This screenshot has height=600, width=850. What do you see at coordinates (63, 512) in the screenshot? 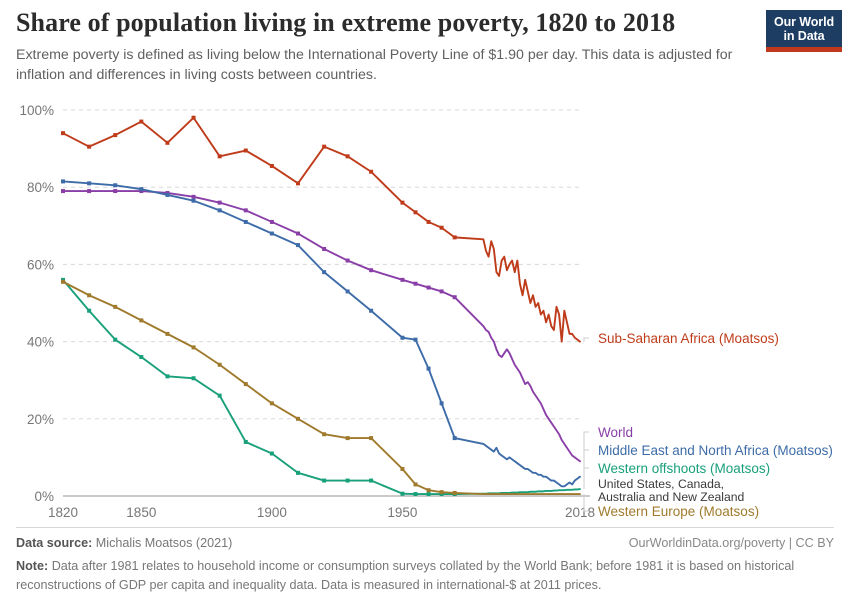
I see `x-tick-label: 1820` at bounding box center [63, 512].